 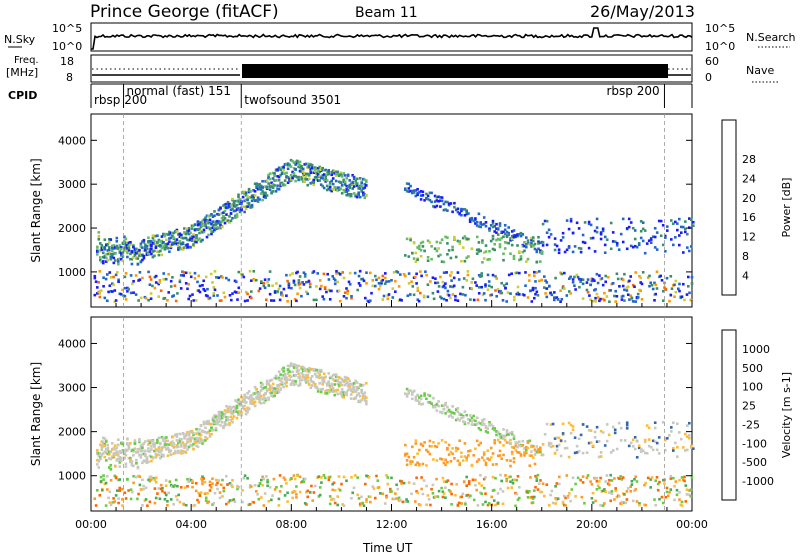 I want to click on colorbar-tick-label: -25, so click(x=751, y=424).